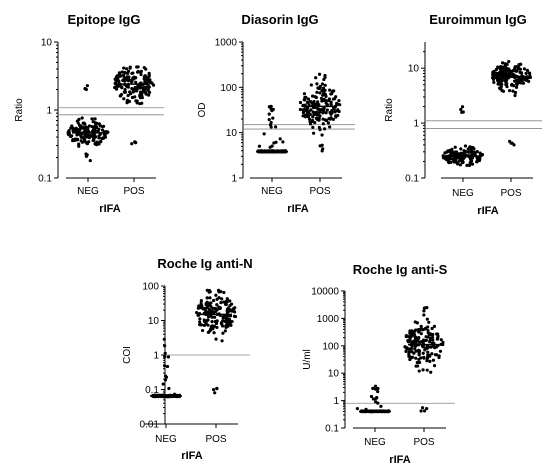 The image size is (550, 472). Describe the element at coordinates (478, 19) in the screenshot. I see `chart-title: Euroimmun IgG` at that location.